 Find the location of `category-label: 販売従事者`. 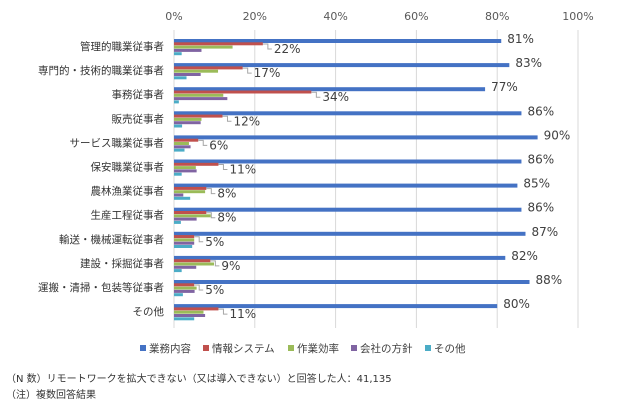

category-label: 販売従事者 is located at coordinates (138, 118).